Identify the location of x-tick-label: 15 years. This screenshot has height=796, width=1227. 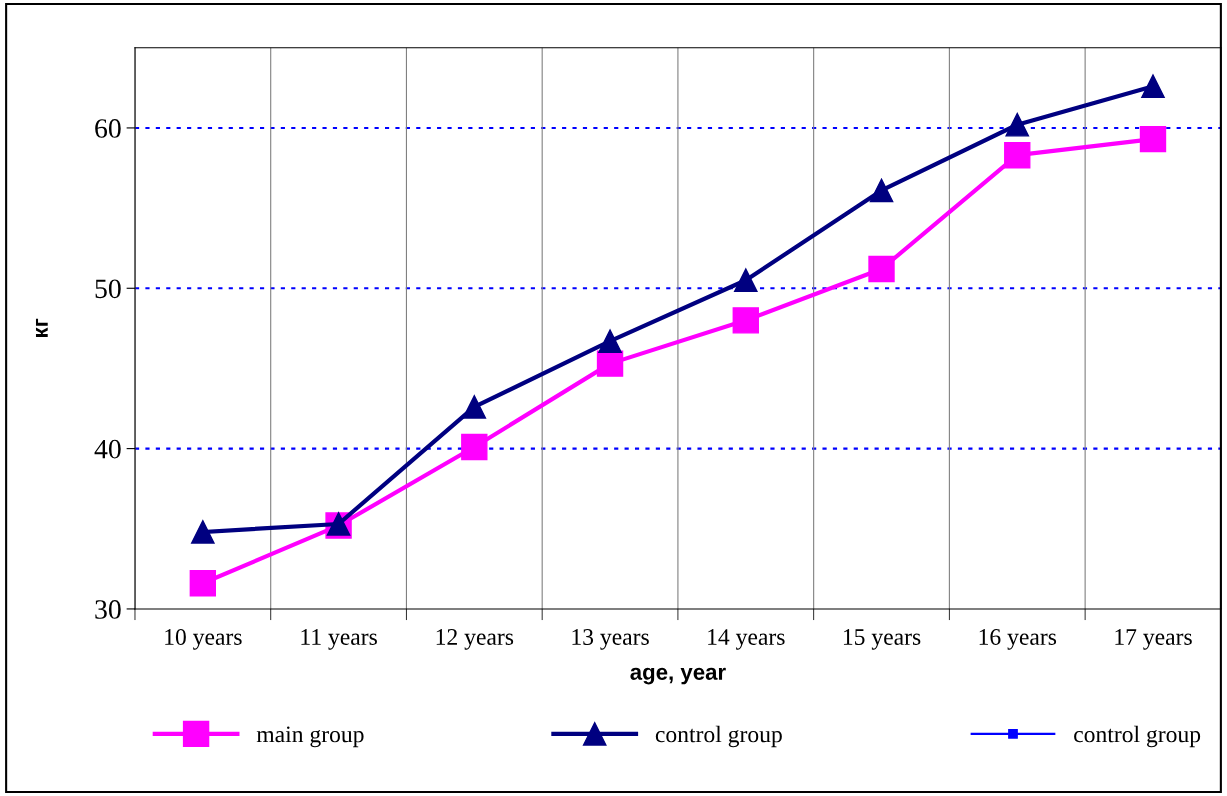
(882, 639).